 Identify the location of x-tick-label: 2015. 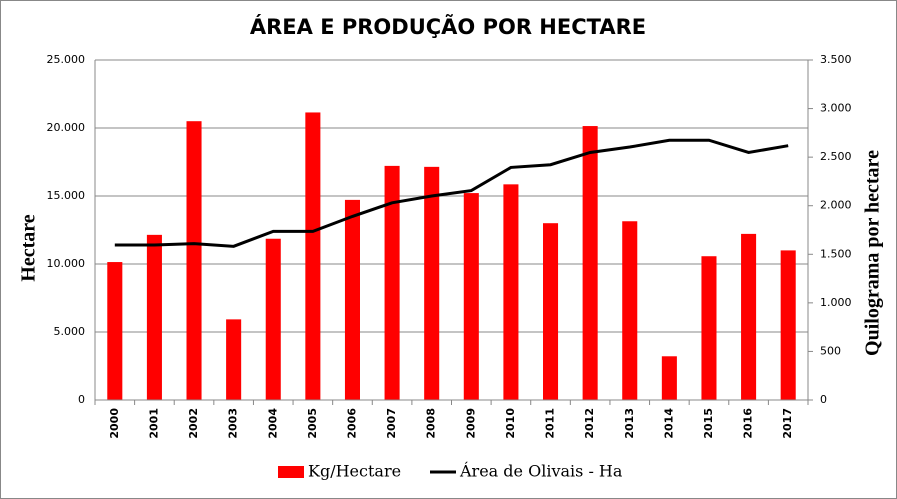
(708, 423).